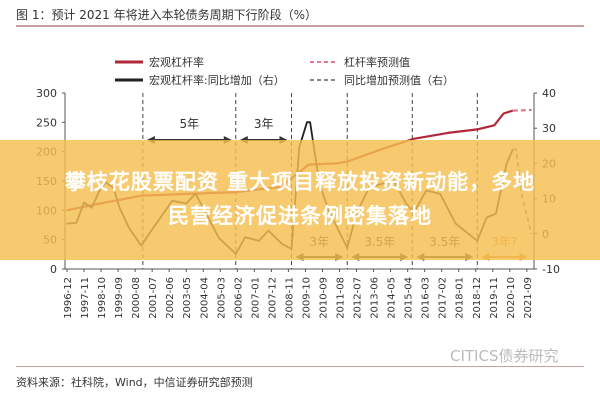 This screenshot has width=600, height=400. I want to click on legend-label: 宏观杠杆率:同比增加（右）, so click(217, 80).